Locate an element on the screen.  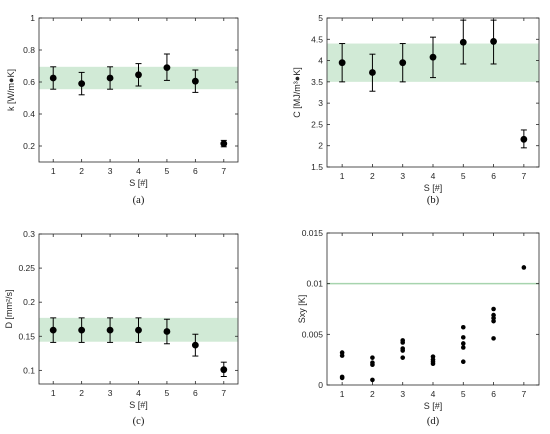
y-tick-label: 3 is located at coordinates (320, 103).